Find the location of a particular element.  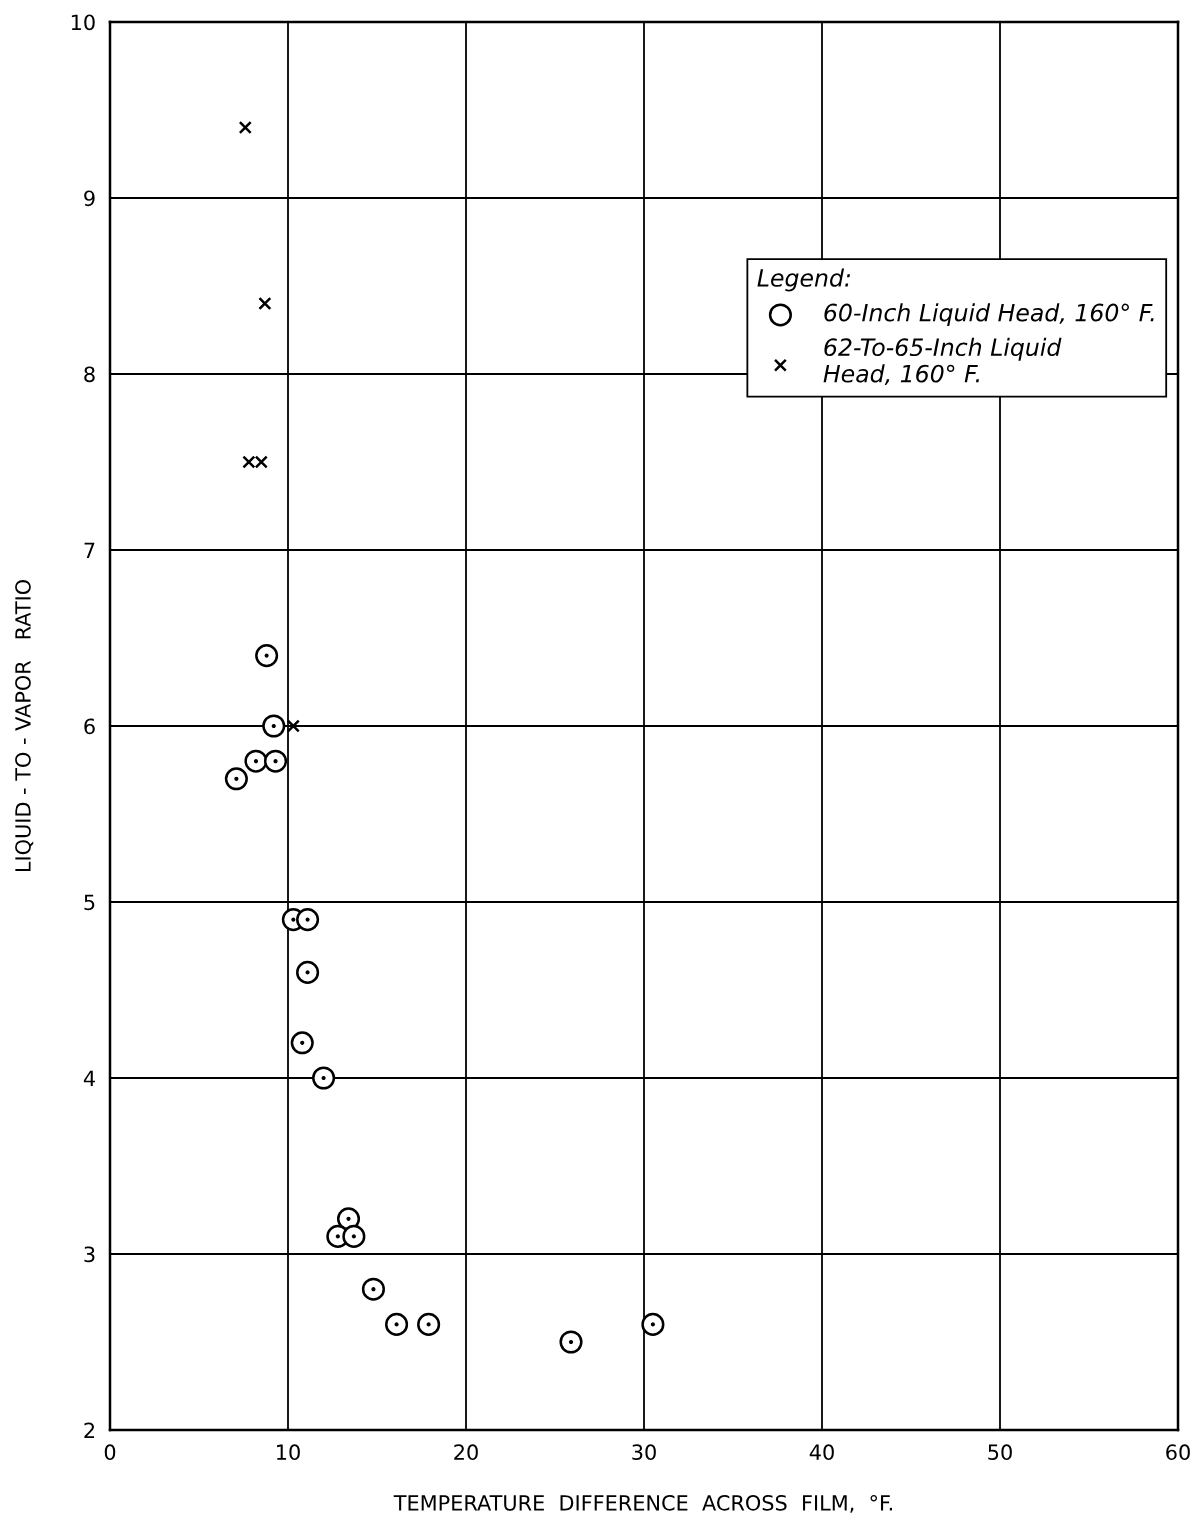

y-tick-label: 2 is located at coordinates (89, 1430).